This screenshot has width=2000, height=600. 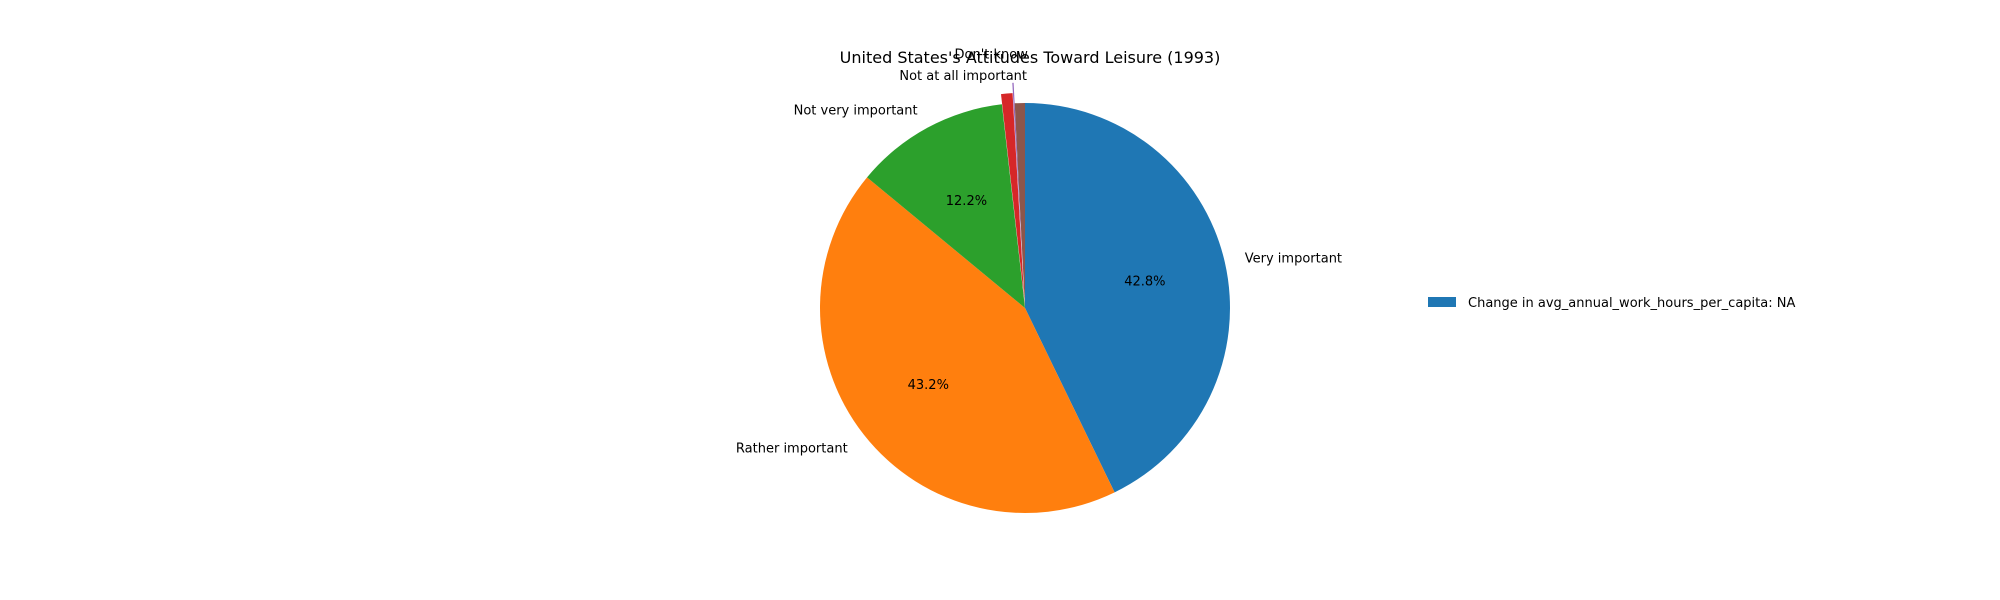 I want to click on slice-label-rather-important: Rather important, so click(x=792, y=448).